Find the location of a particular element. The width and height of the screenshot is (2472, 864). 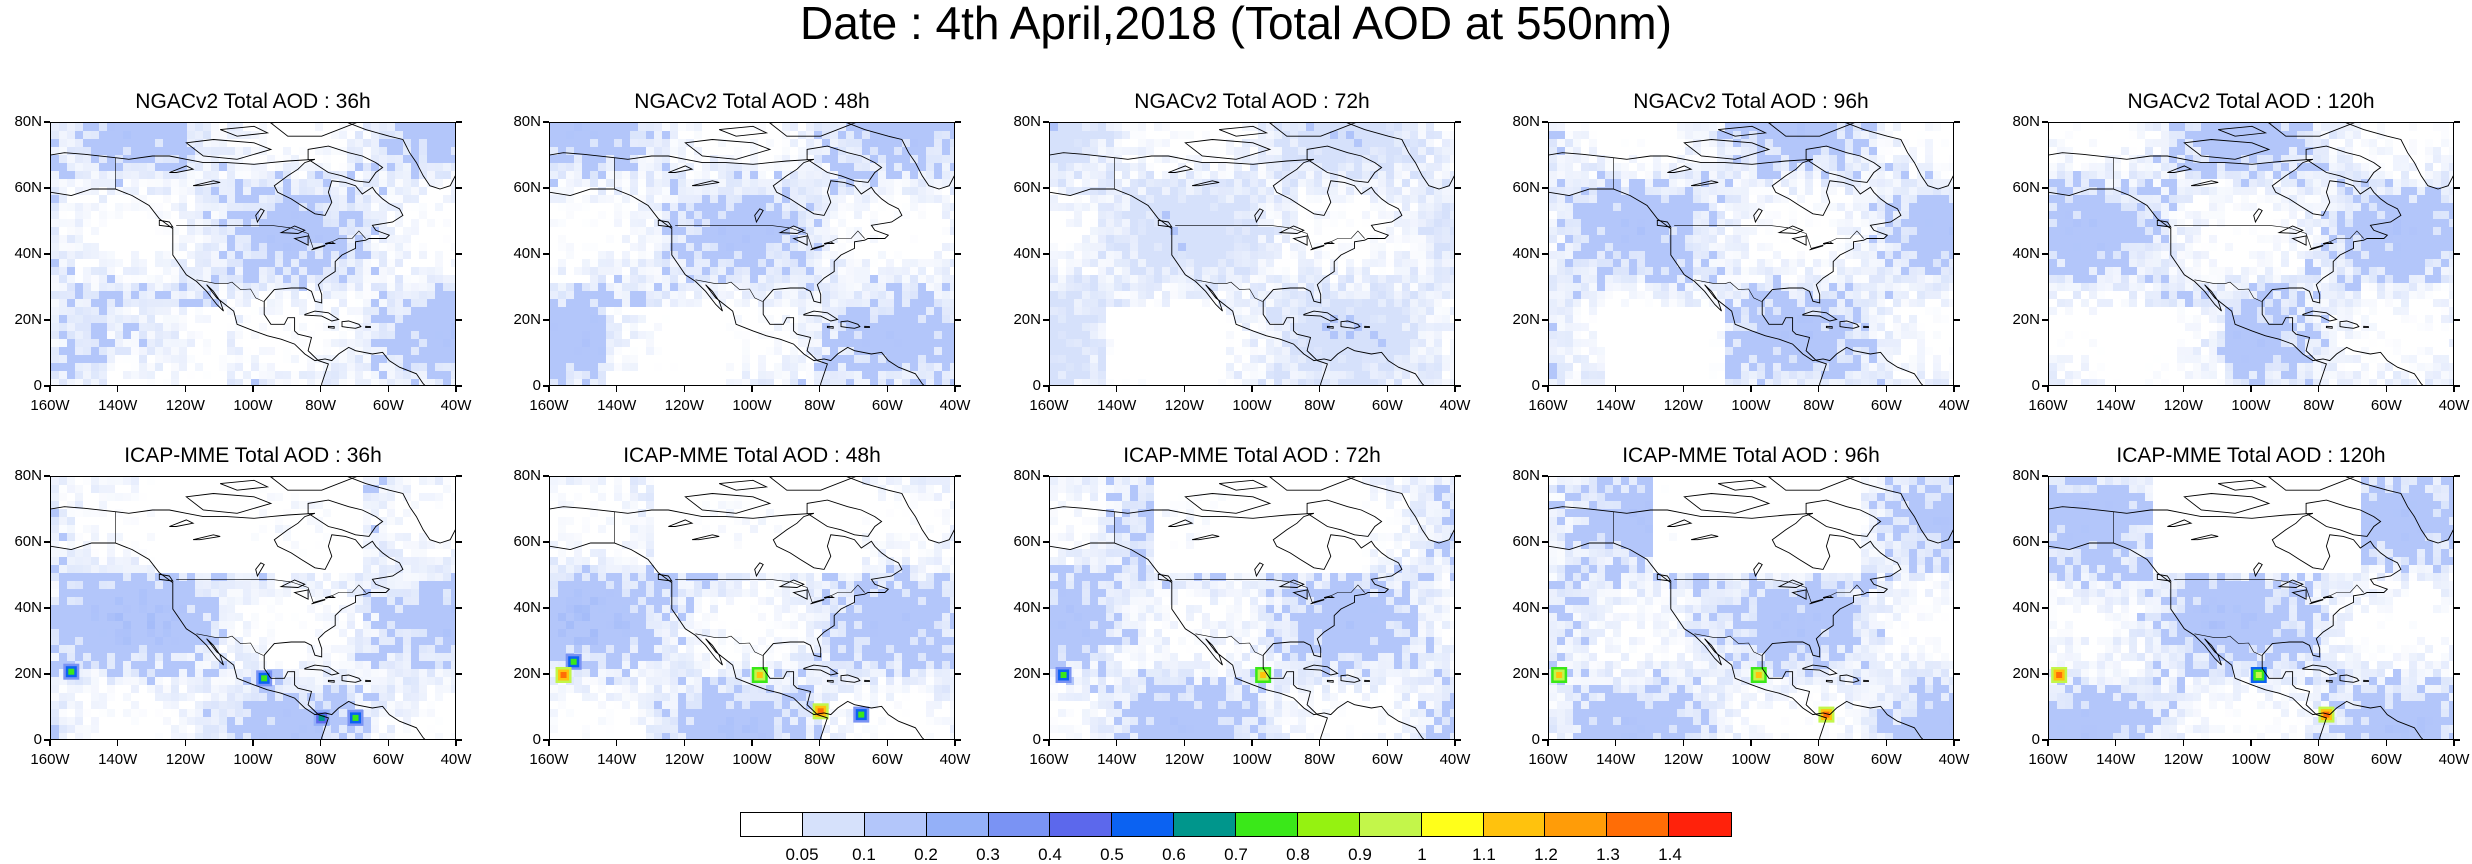

colorbar-label: 0.6 is located at coordinates (1174, 855).